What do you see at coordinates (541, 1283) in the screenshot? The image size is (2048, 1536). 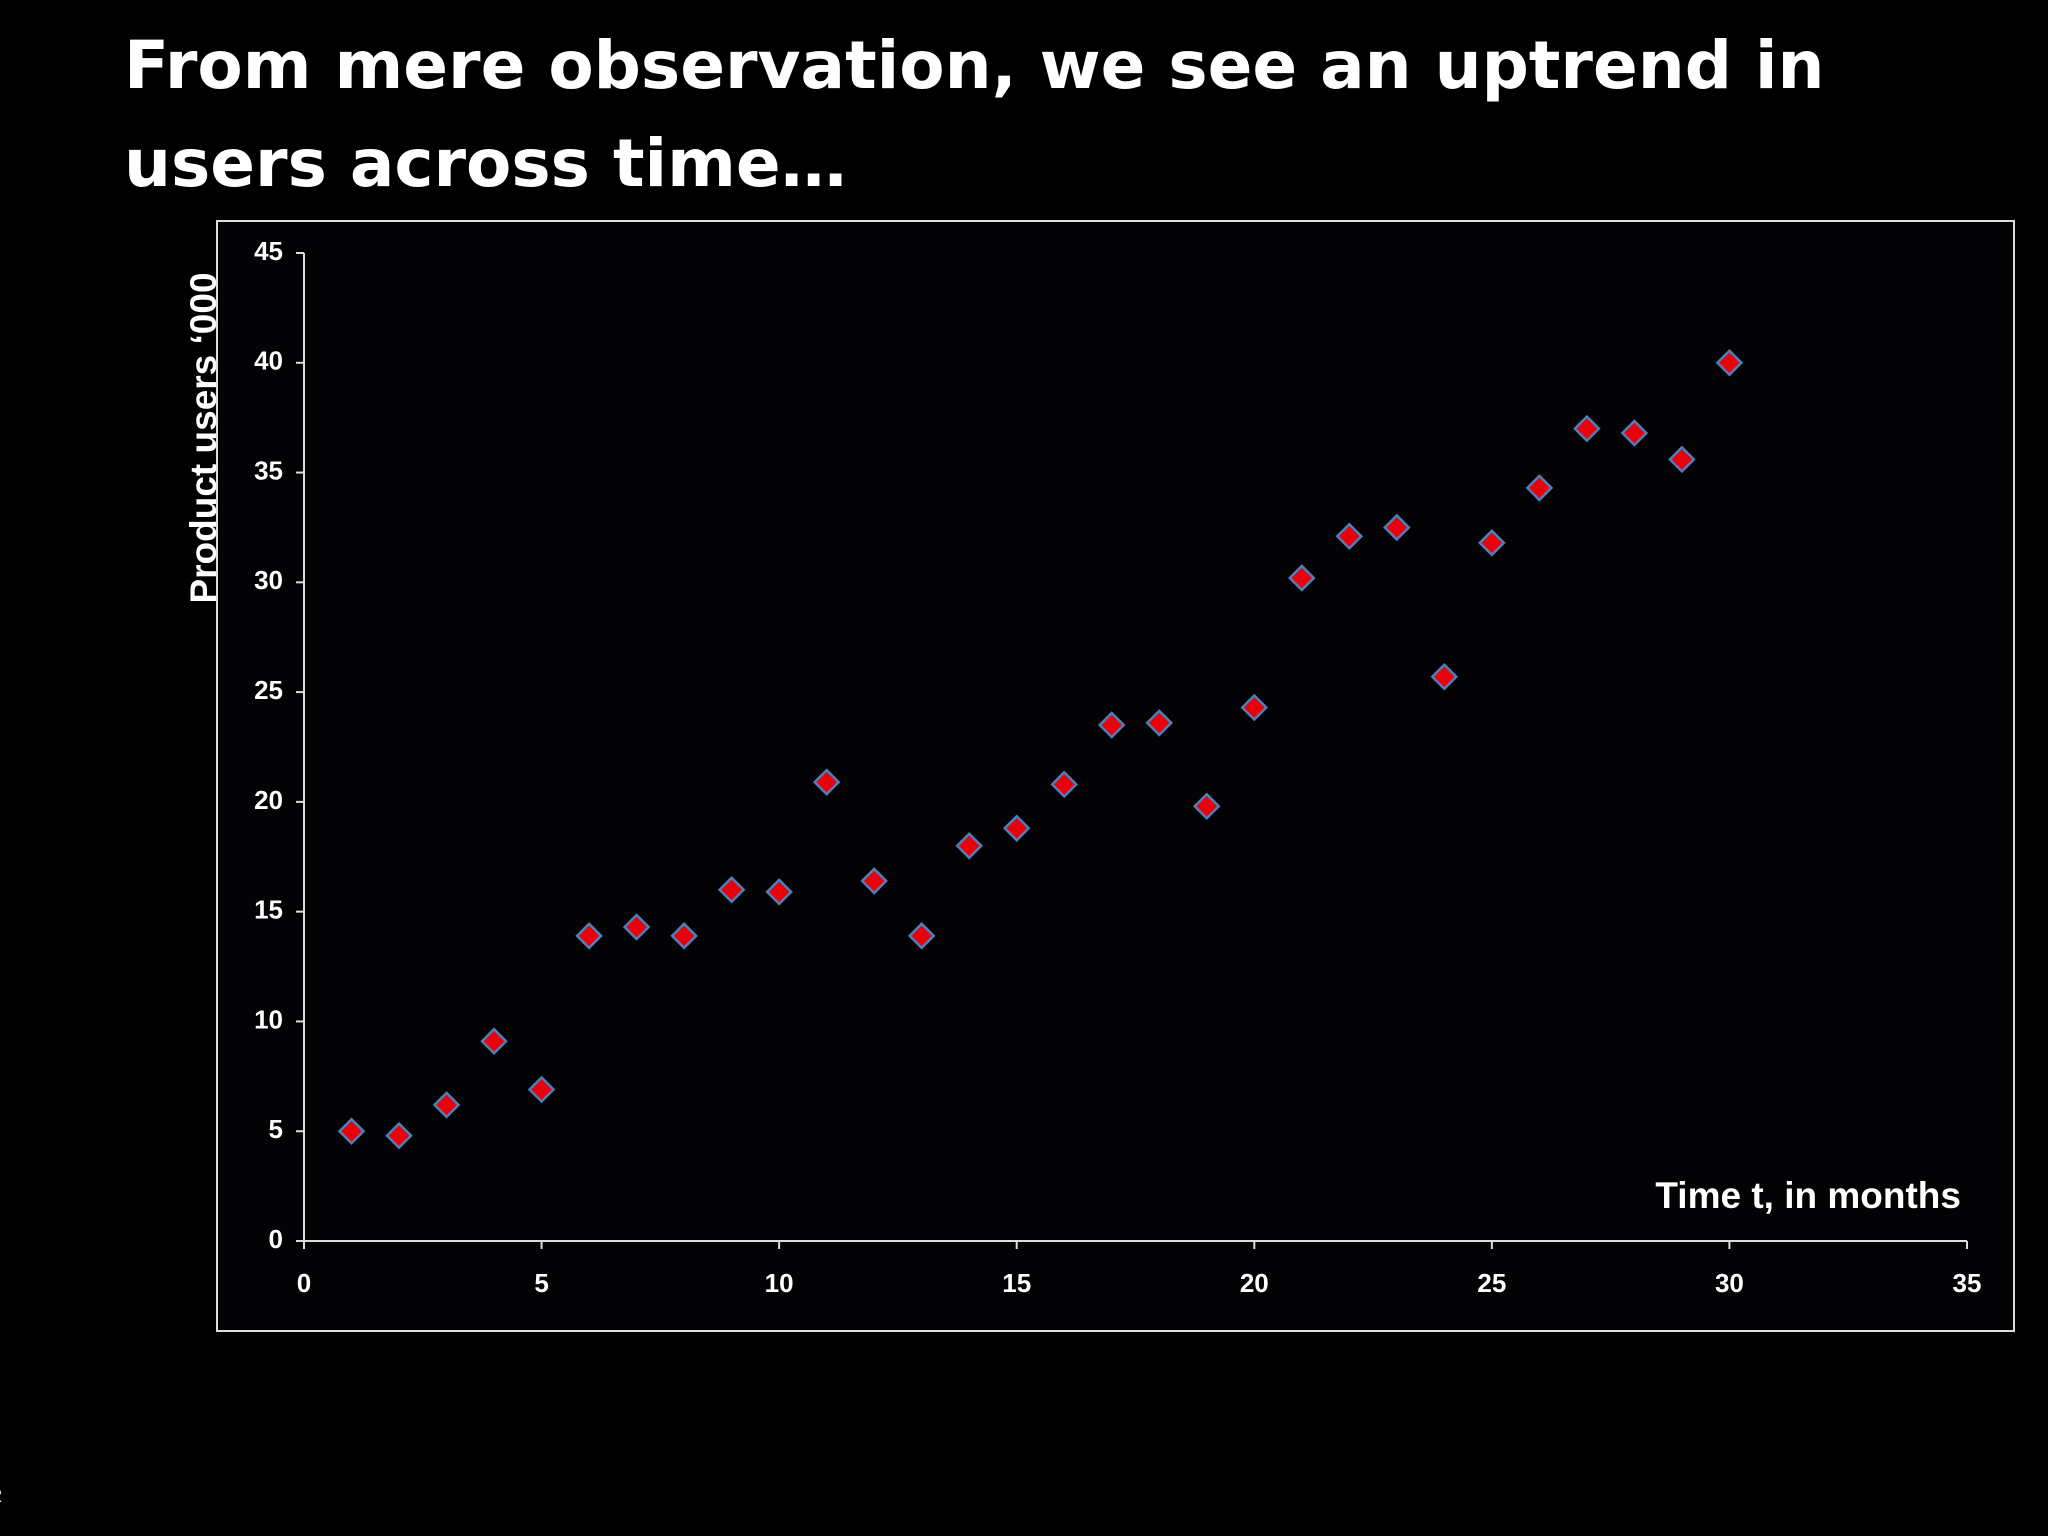 I see `x-tick-label: 5` at bounding box center [541, 1283].